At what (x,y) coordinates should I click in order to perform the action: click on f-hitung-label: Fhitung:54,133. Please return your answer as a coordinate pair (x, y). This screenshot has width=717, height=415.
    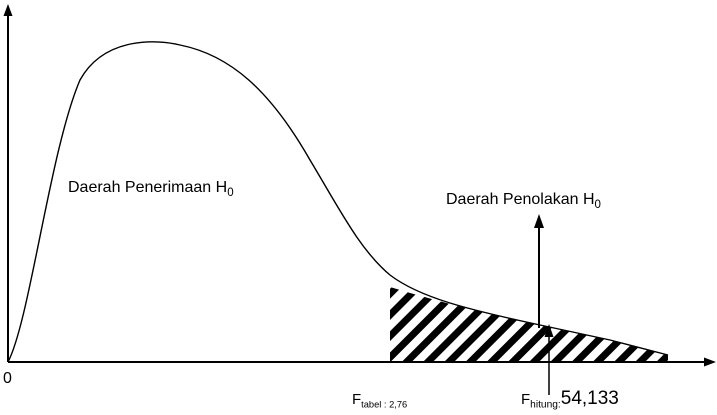
    Looking at the image, I should click on (570, 399).